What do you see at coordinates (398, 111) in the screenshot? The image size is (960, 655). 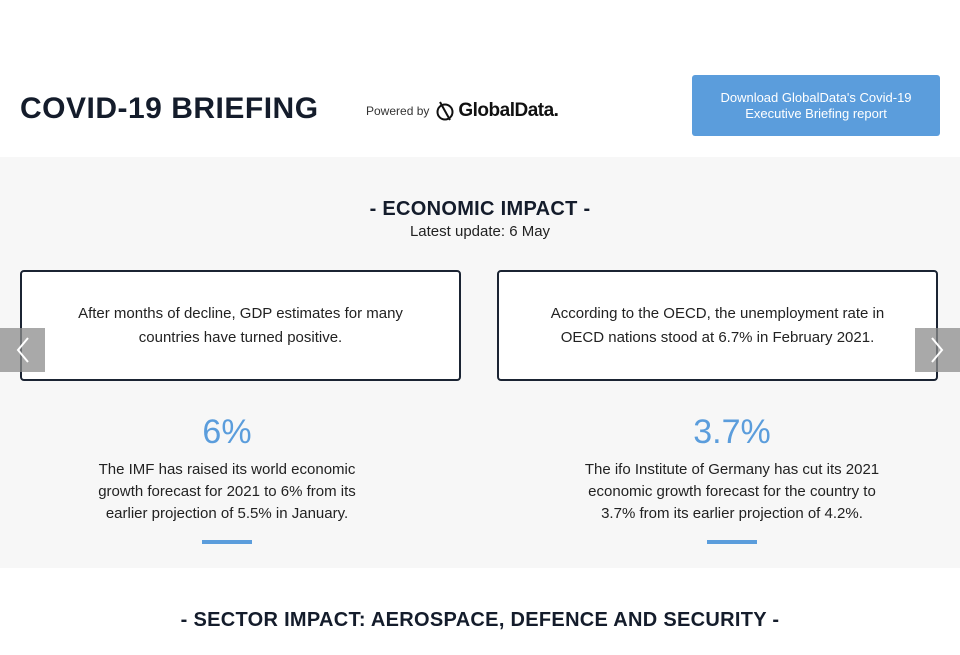 I see `powered-label: Powered by` at bounding box center [398, 111].